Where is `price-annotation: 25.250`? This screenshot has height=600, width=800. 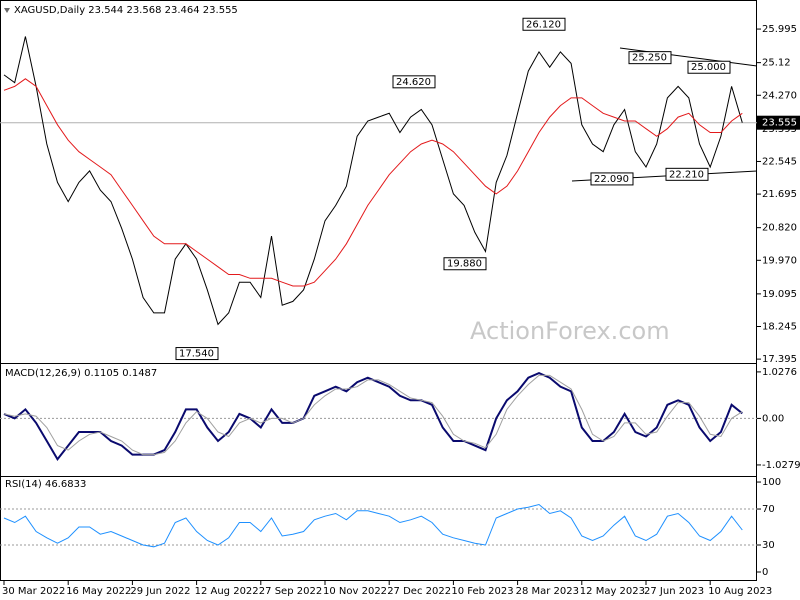 price-annotation: 25.250 is located at coordinates (649, 58).